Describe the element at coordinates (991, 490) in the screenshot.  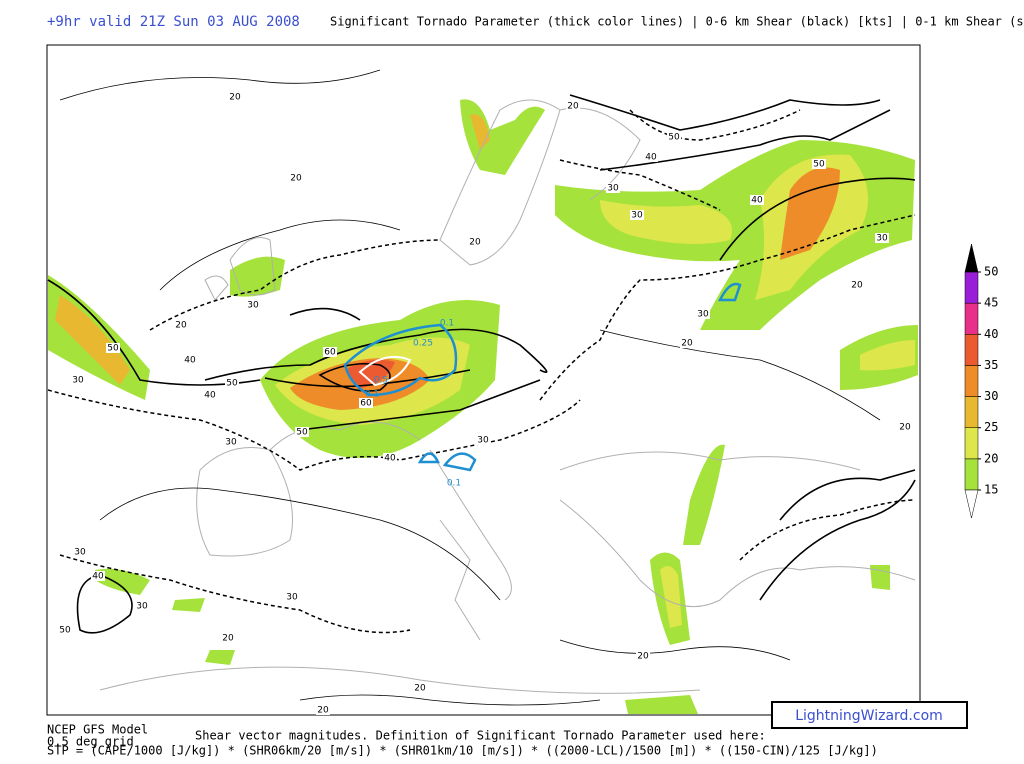
I see `colorbar-label: 15` at that location.